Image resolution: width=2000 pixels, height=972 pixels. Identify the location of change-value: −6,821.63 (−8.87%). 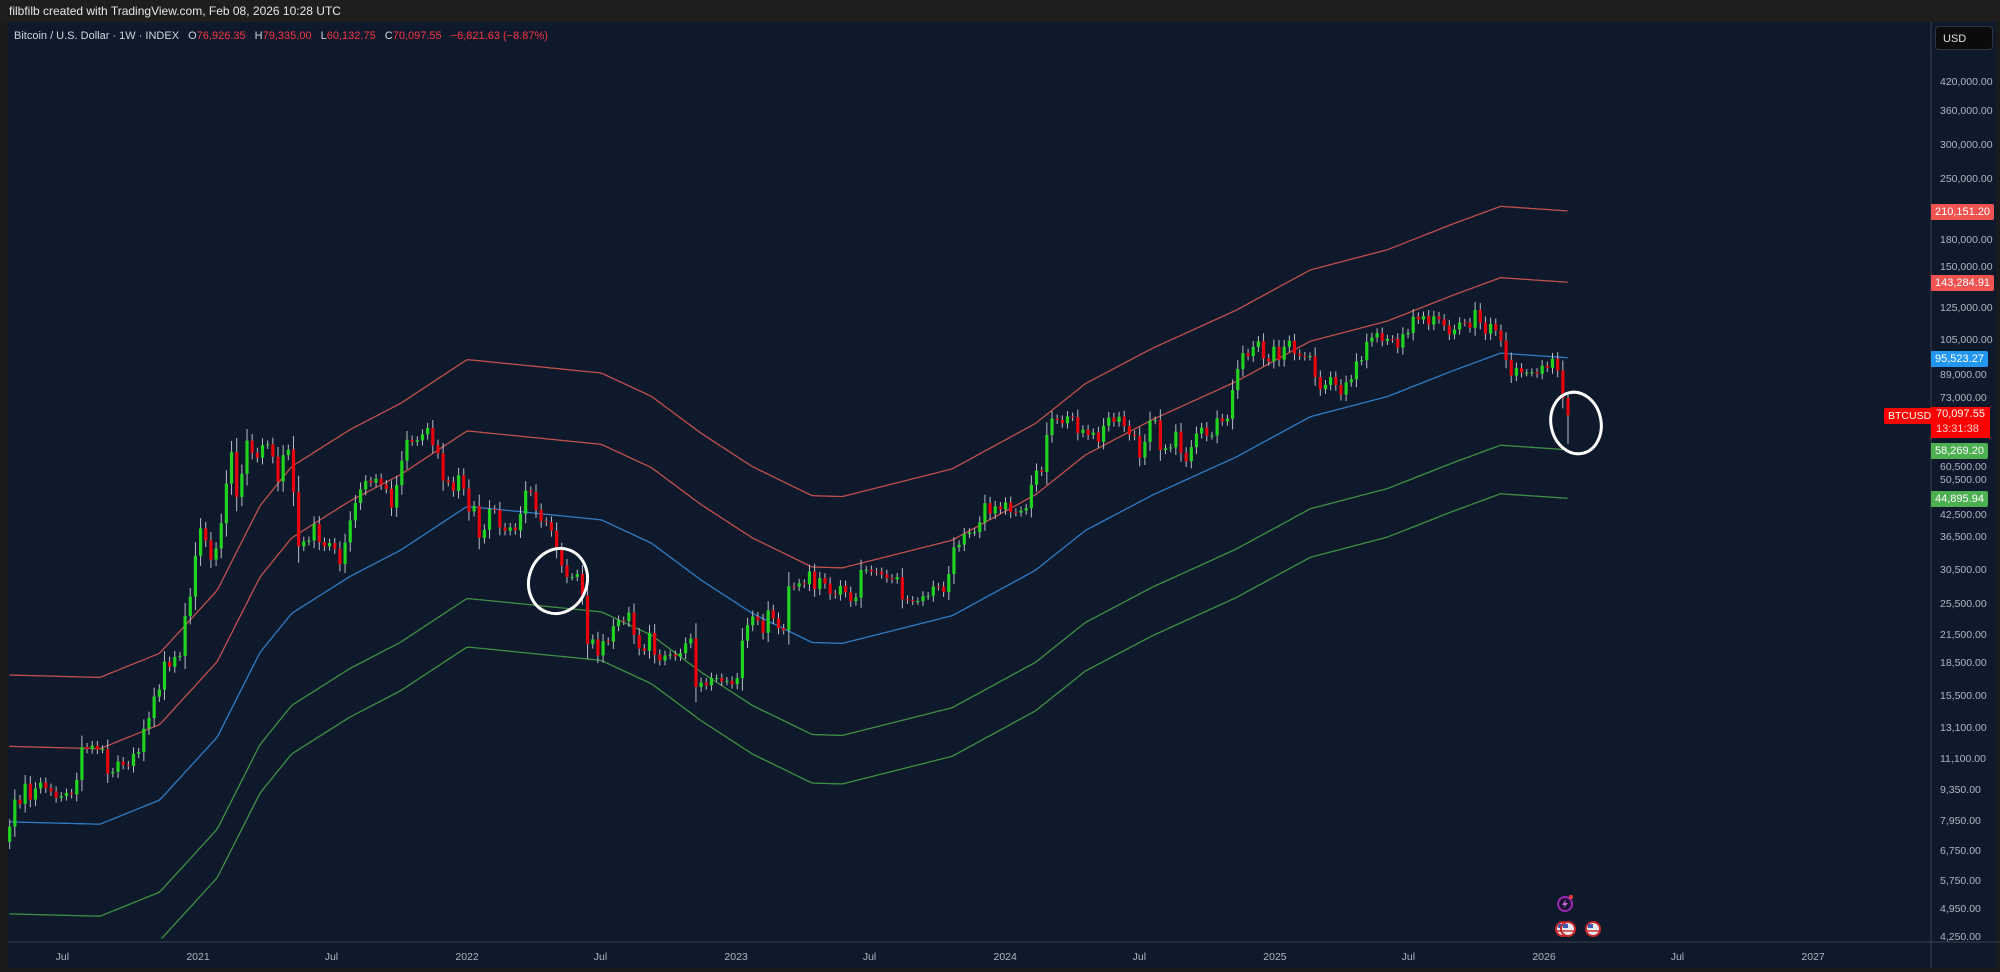
(499, 36).